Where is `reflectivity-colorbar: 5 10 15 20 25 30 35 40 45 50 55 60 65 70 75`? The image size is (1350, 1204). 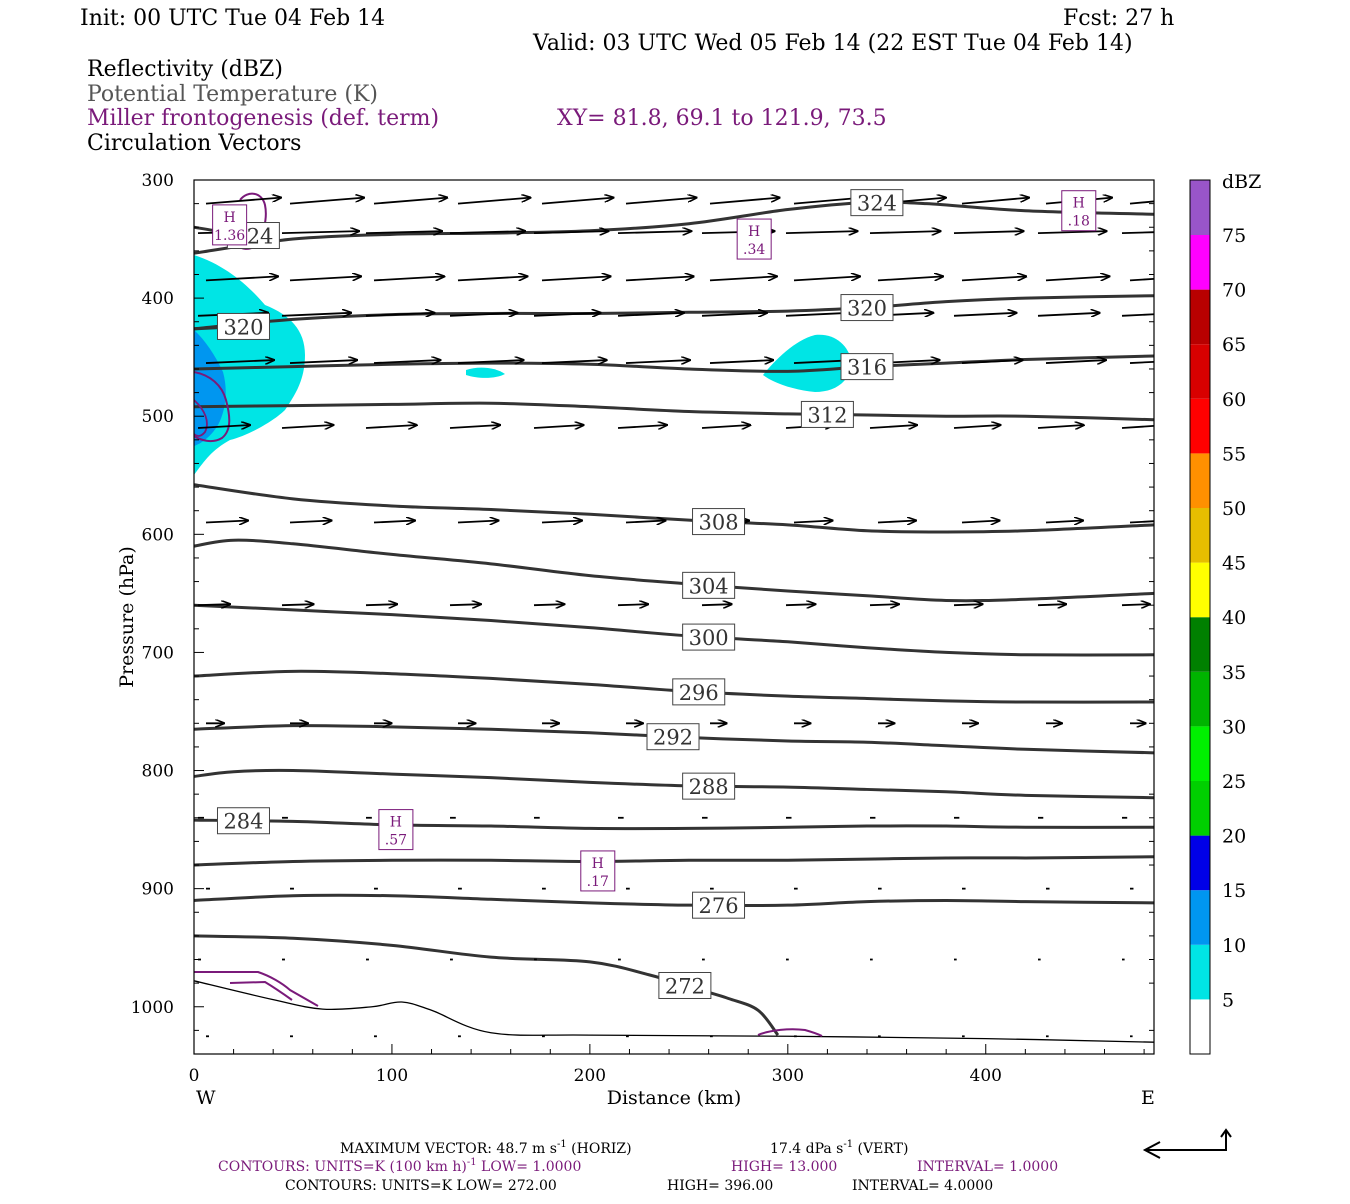 reflectivity-colorbar: 5 10 15 20 25 30 35 40 45 50 55 60 65 70 75 is located at coordinates (1217, 617).